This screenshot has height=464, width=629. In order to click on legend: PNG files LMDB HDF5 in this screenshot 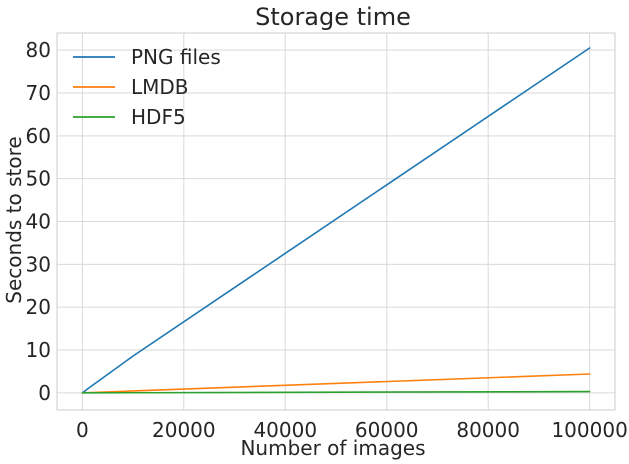, I will do `click(147, 87)`.